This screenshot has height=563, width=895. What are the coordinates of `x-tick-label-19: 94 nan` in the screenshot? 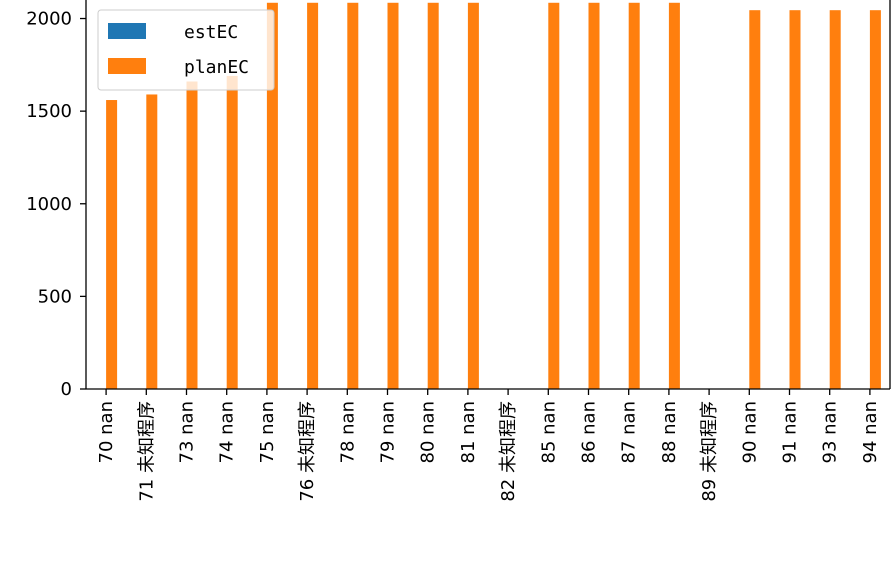 It's located at (870, 432).